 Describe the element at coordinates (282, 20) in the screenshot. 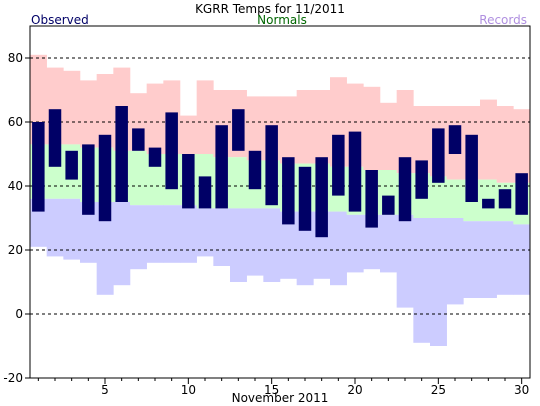

I see `legend-normals: Normals` at that location.